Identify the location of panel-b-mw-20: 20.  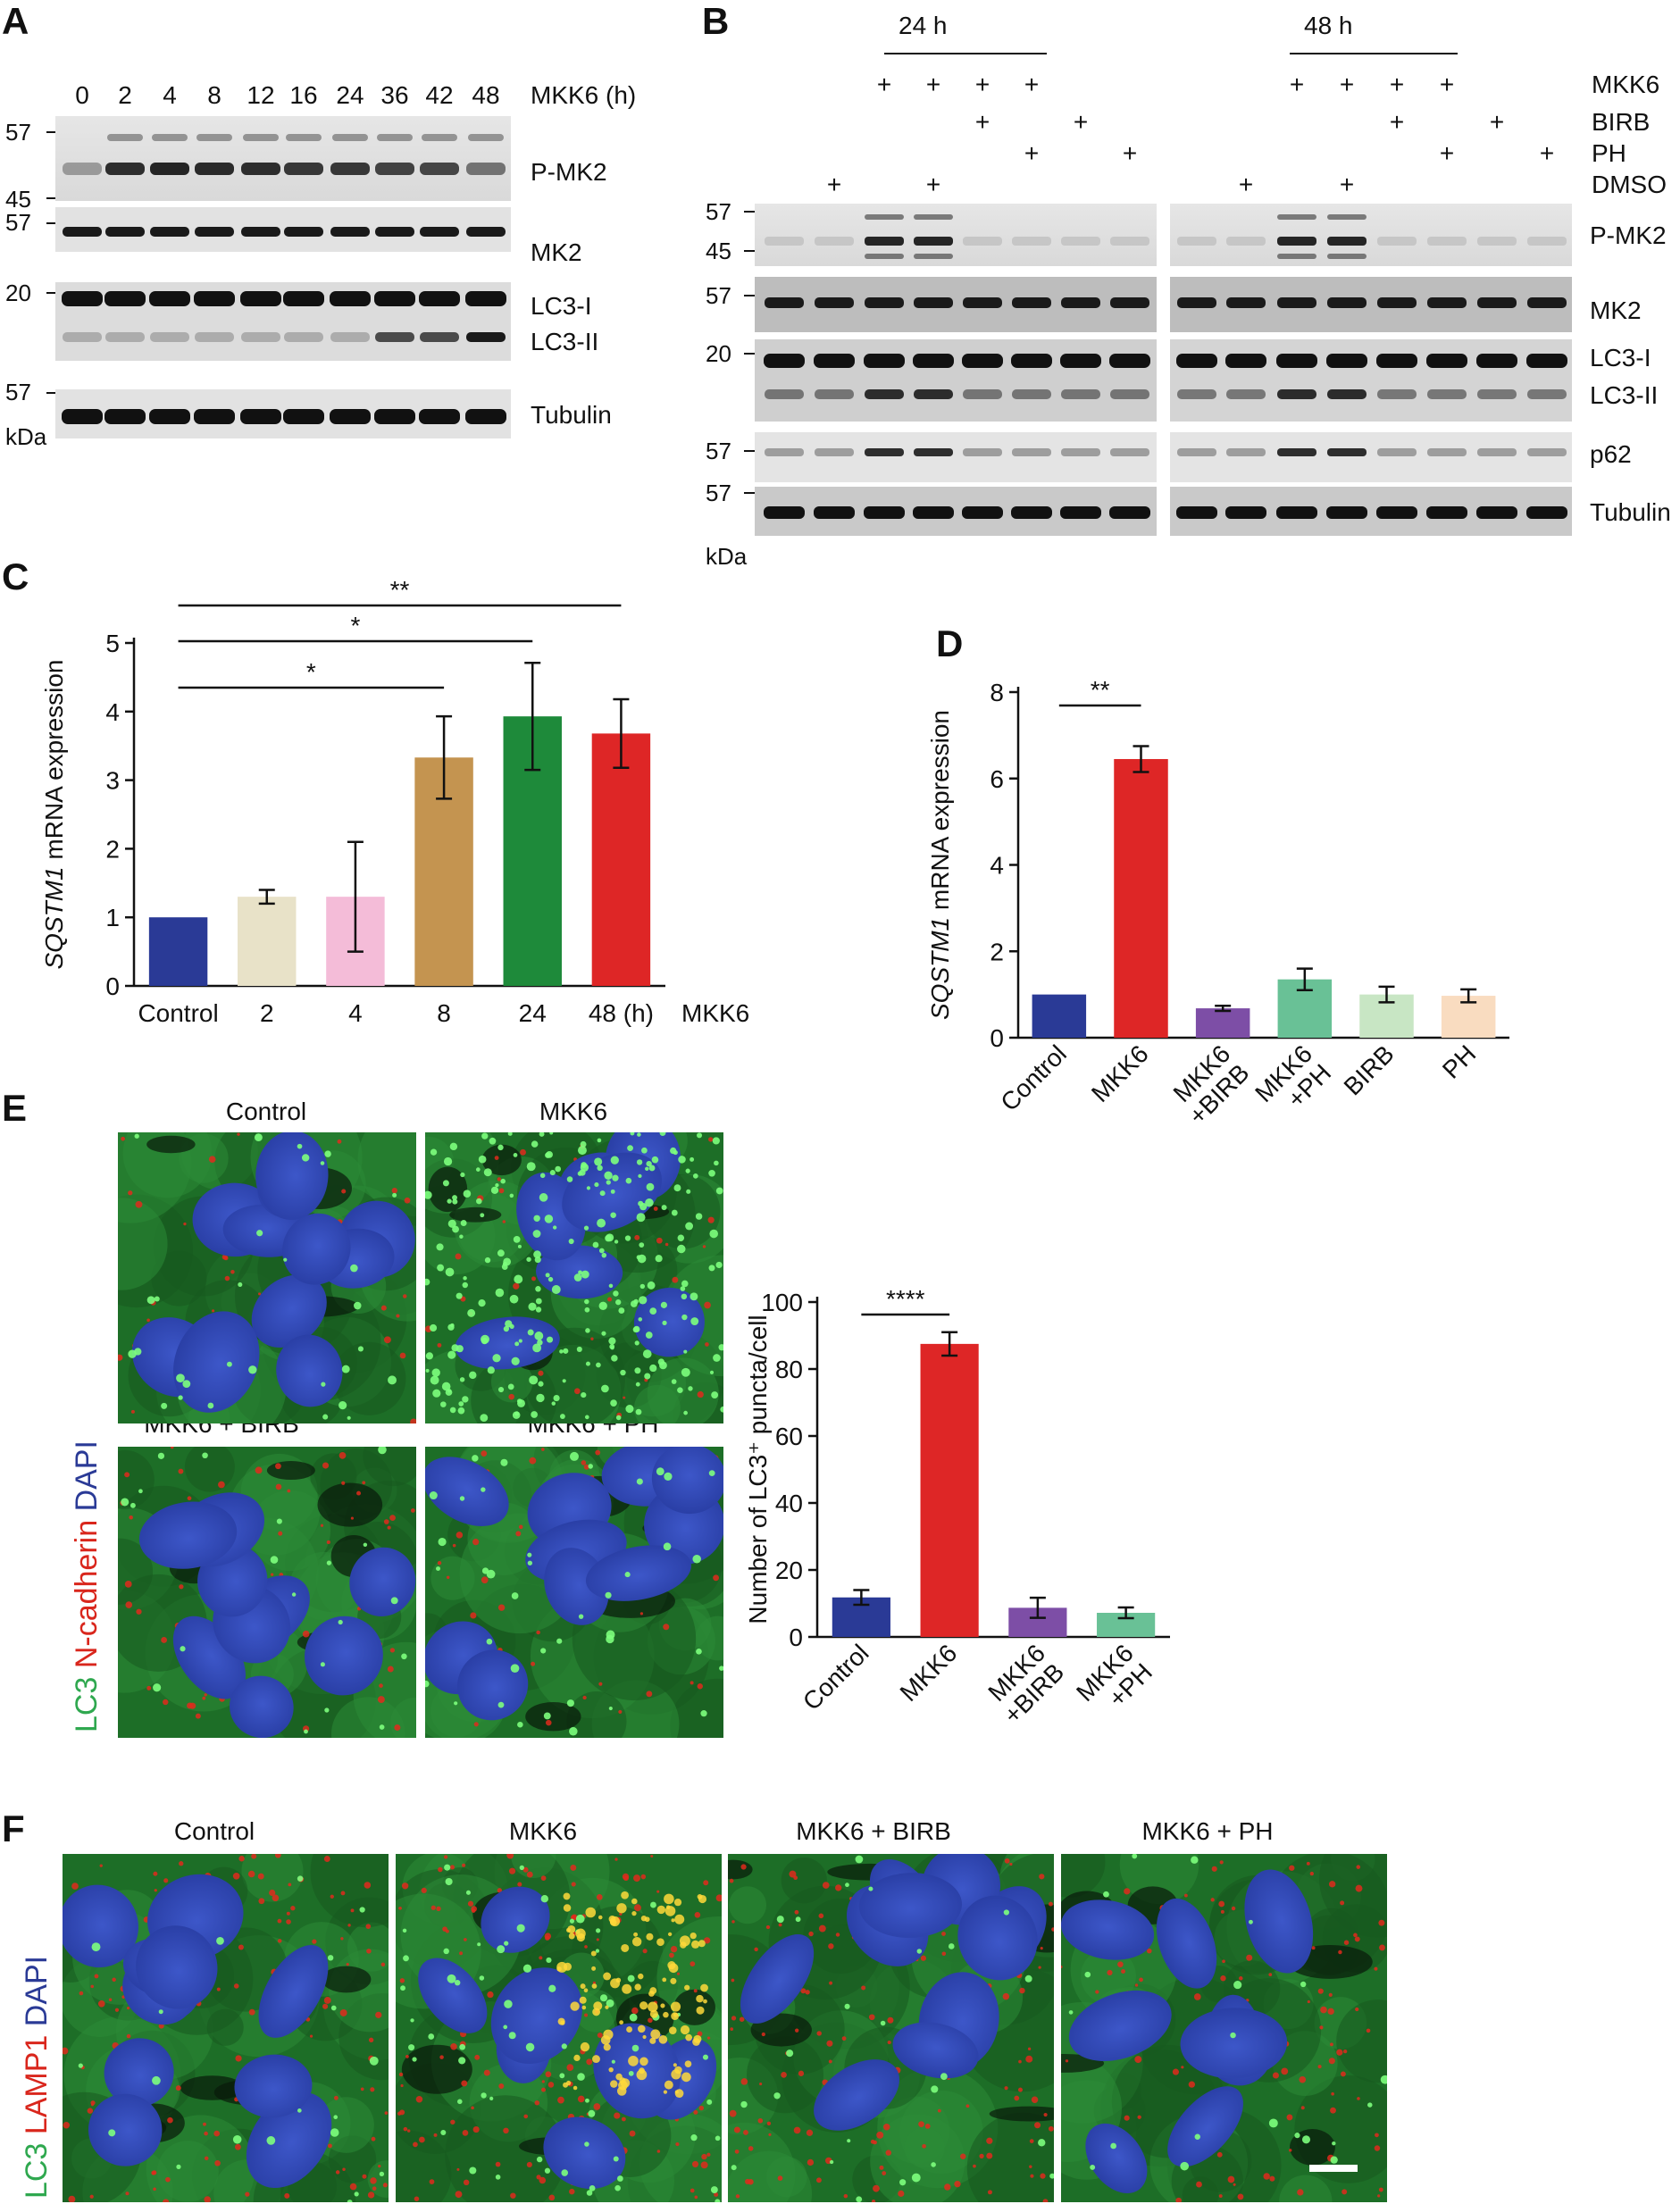
(718, 353).